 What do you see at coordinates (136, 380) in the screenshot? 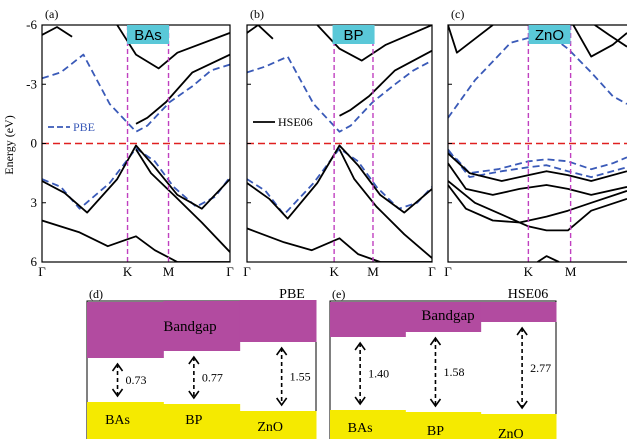
I see `gap-value-bas: 0.73` at bounding box center [136, 380].